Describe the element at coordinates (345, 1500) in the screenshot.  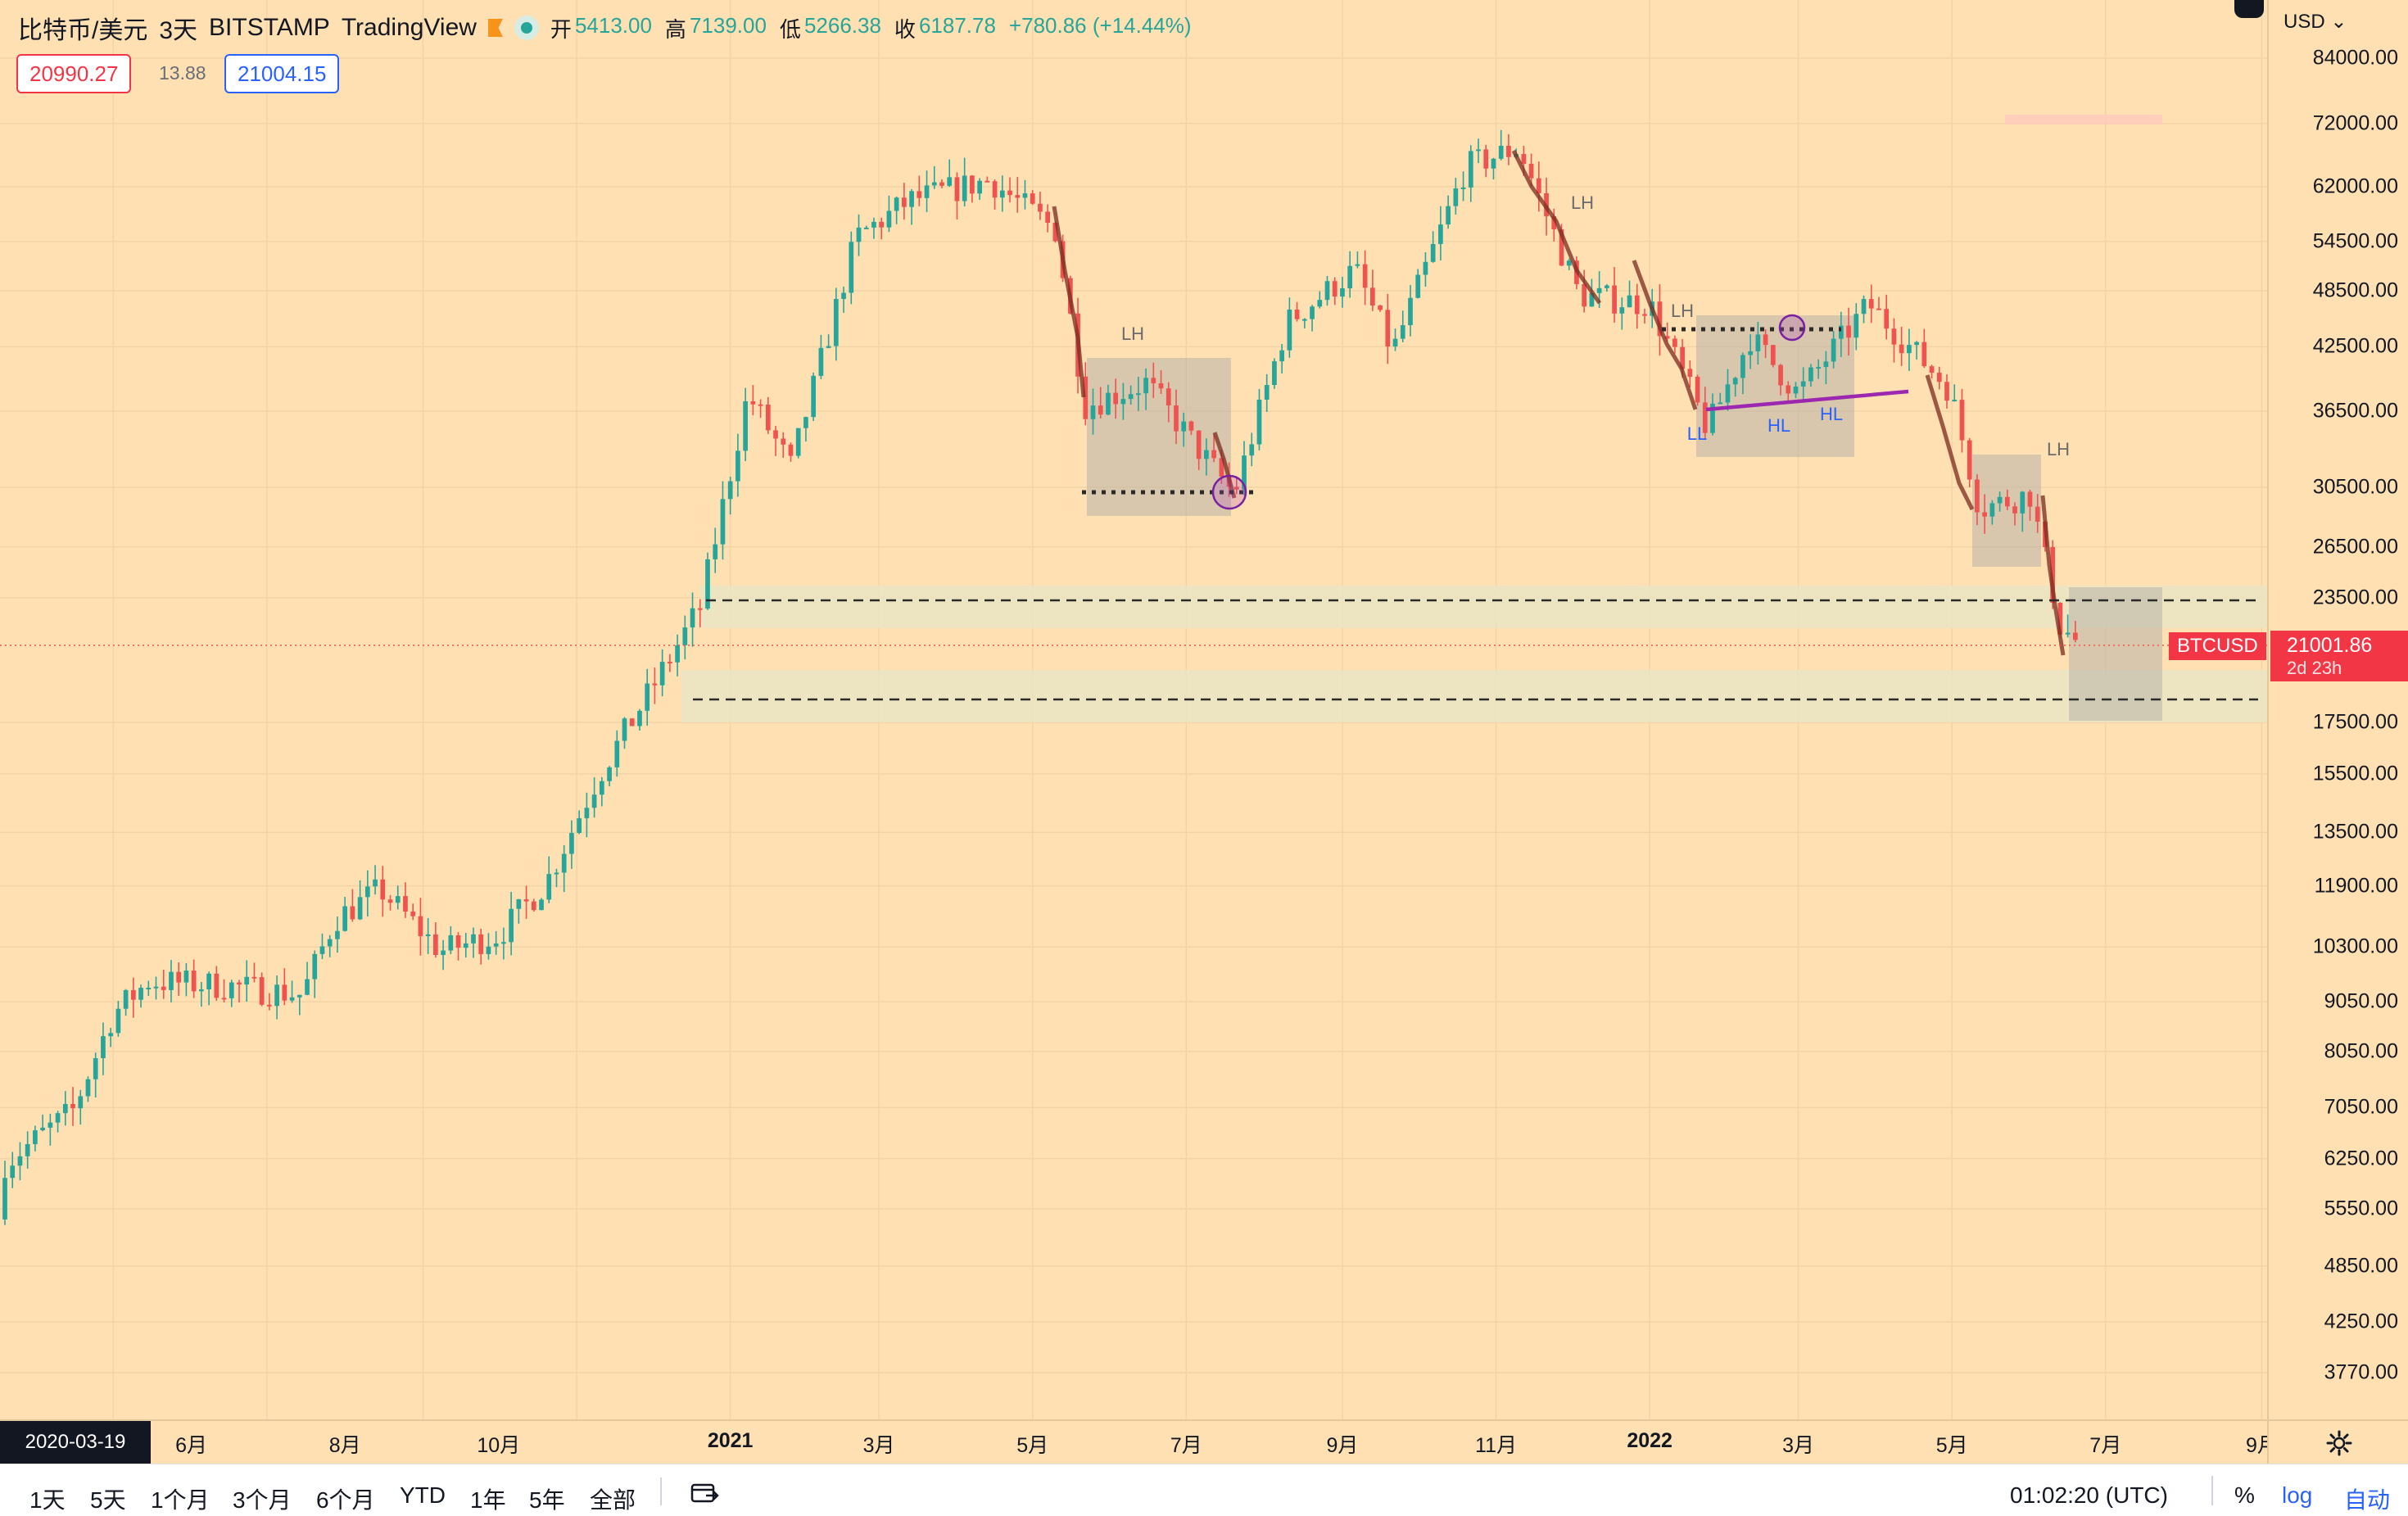
I see `range-6m-button: 6个月` at that location.